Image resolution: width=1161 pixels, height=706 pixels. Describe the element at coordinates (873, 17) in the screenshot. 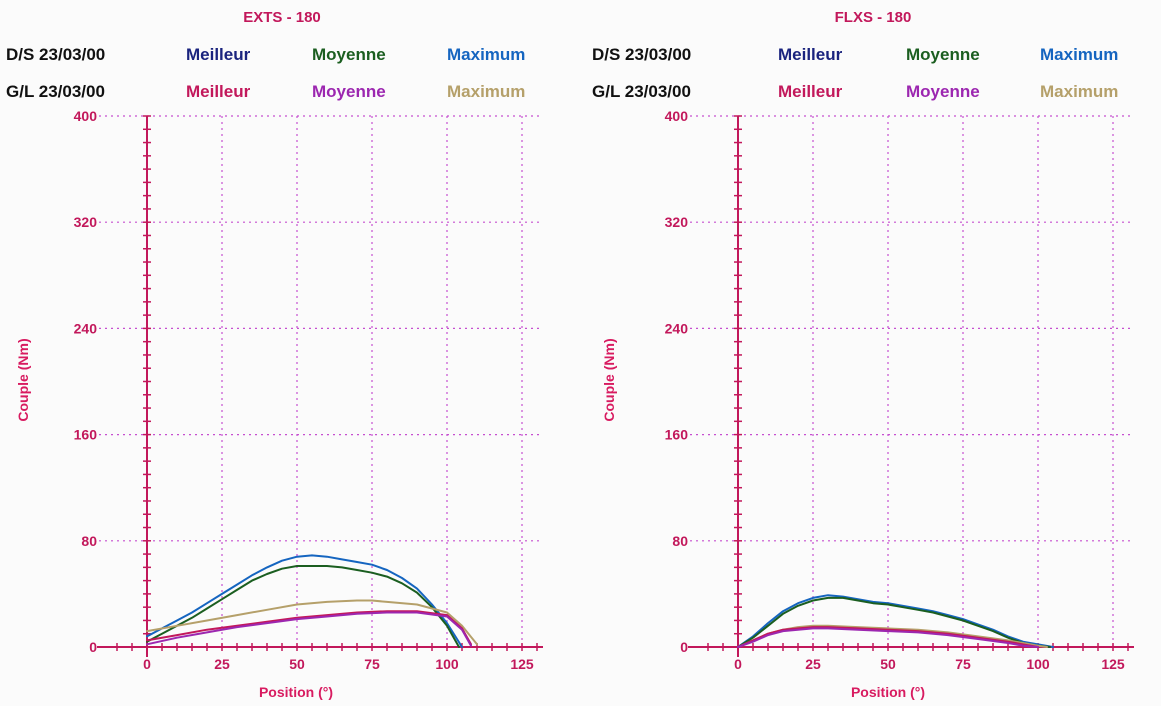

I see `chart-title: FLXS - 180` at that location.